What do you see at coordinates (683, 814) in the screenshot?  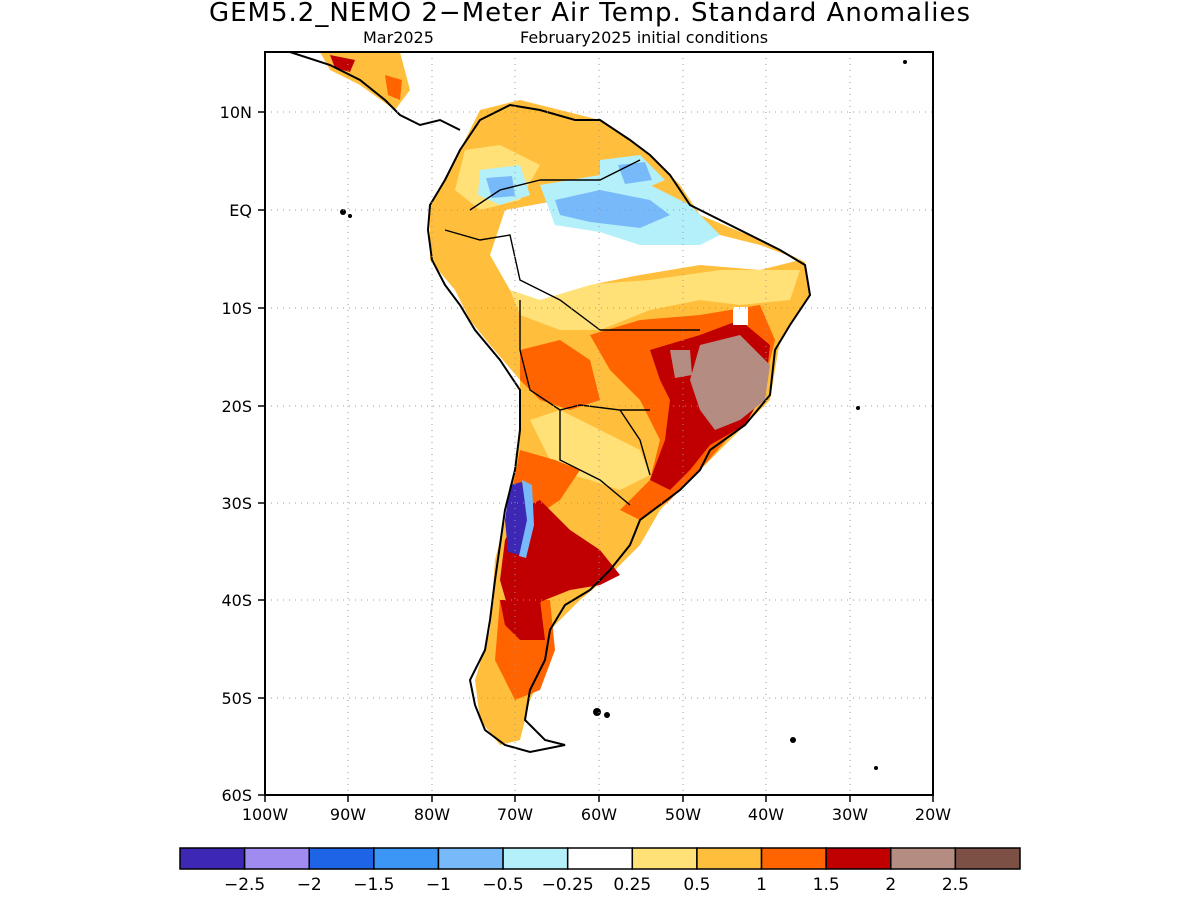 I see `lon-tick-label: 50W` at bounding box center [683, 814].